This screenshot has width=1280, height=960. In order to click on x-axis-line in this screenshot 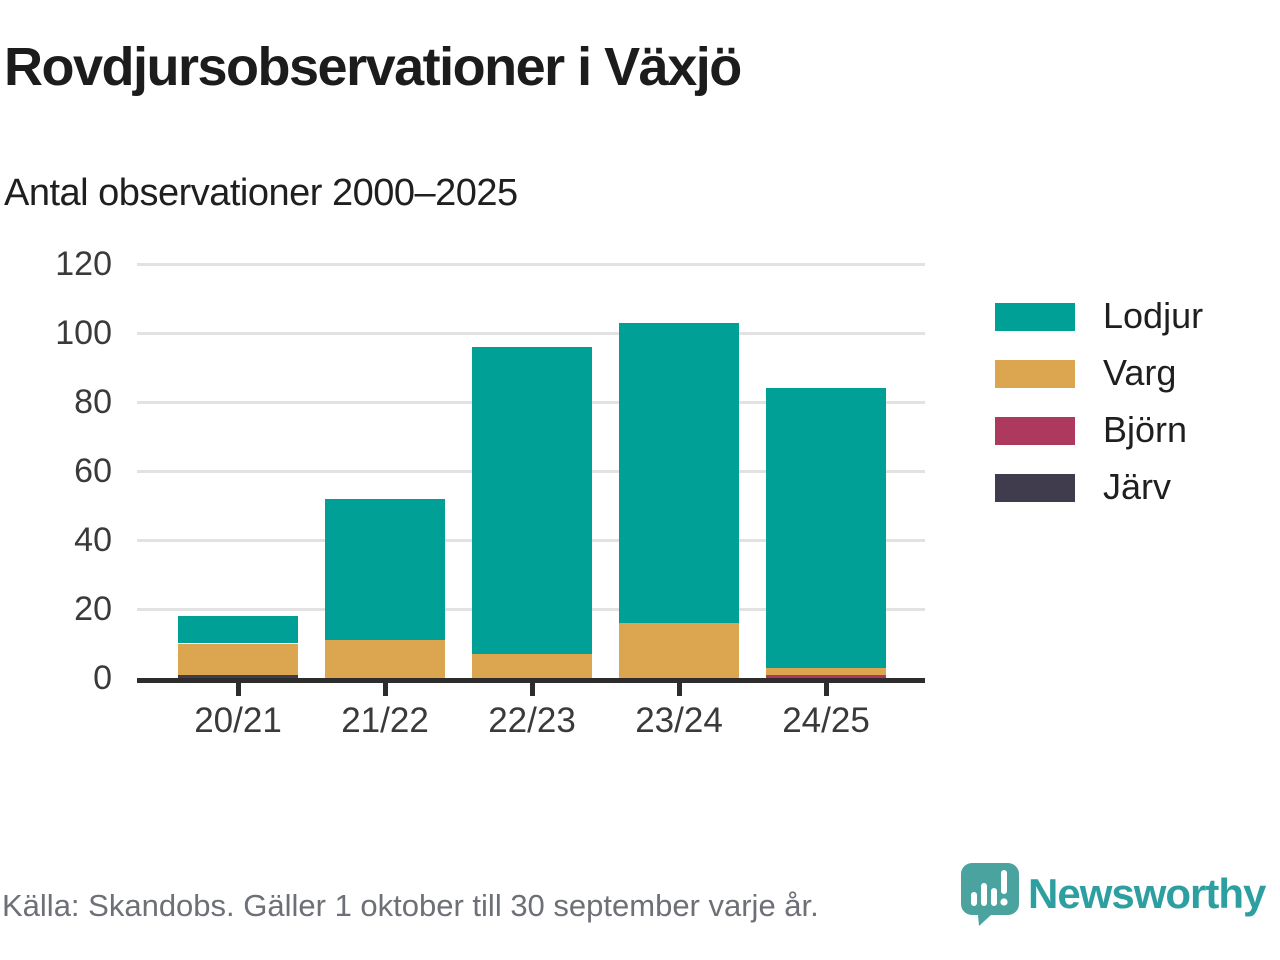, I will do `click(531, 680)`.